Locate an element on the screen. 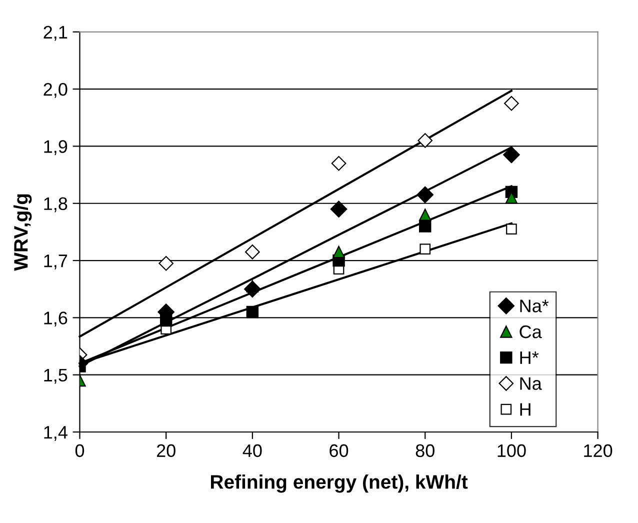  x-tick-label: 20 is located at coordinates (166, 451).